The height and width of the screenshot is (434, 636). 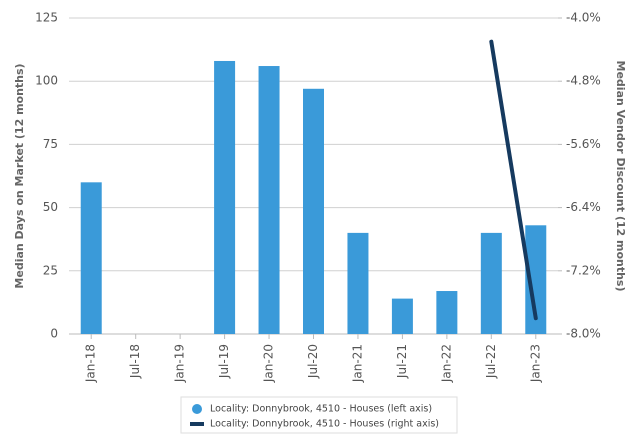 I want to click on legend-box, so click(x=319, y=415).